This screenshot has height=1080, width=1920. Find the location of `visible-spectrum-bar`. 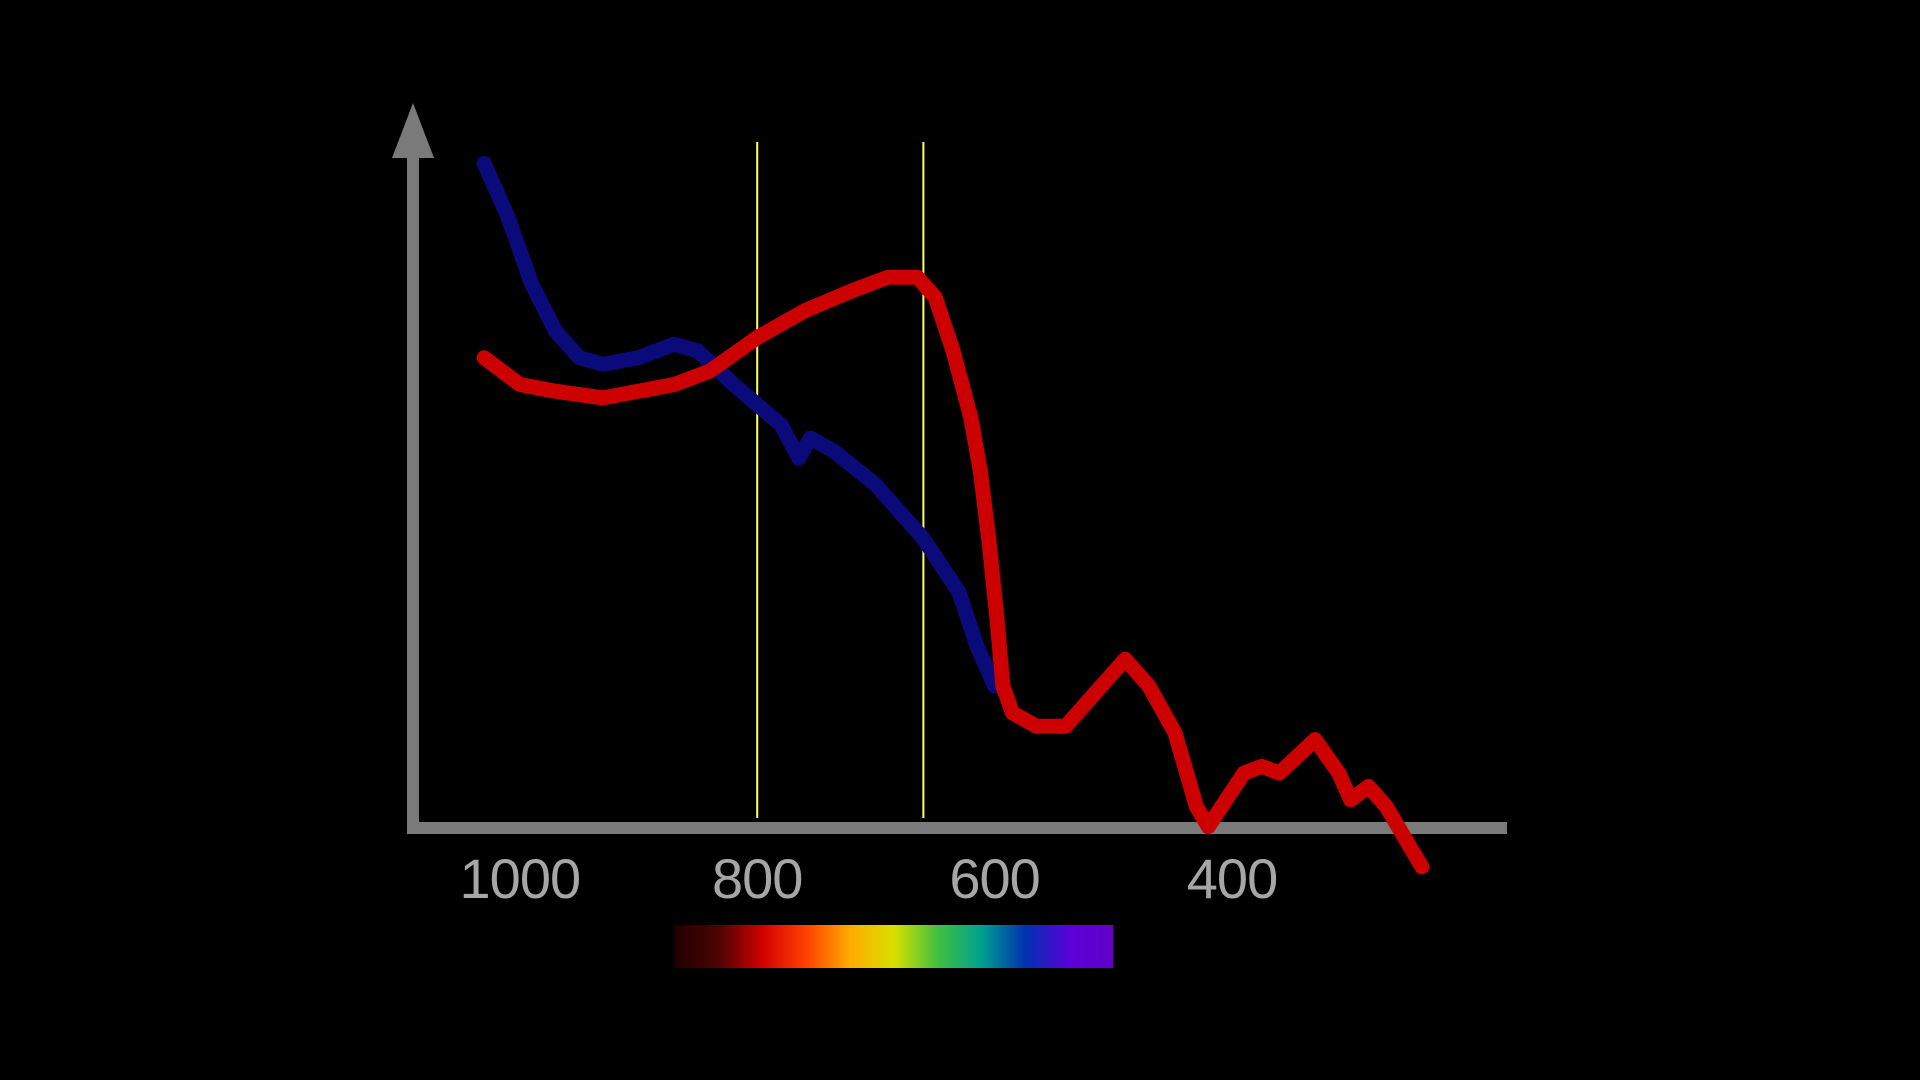

visible-spectrum-bar is located at coordinates (894, 946).